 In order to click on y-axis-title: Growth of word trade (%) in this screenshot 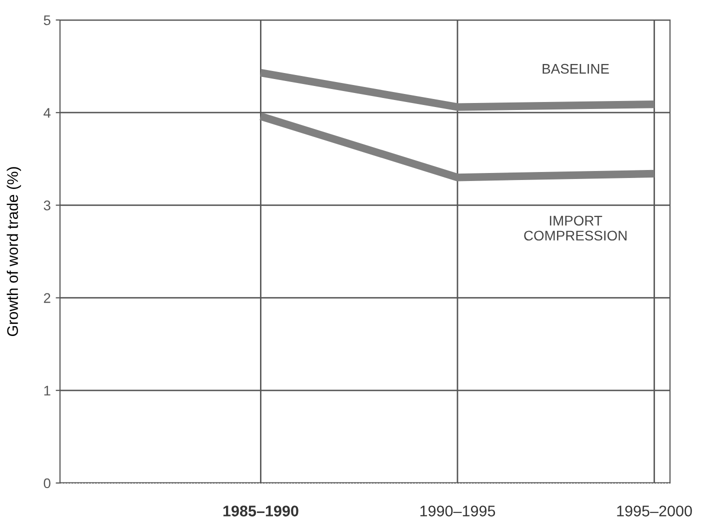, I will do `click(14, 251)`.